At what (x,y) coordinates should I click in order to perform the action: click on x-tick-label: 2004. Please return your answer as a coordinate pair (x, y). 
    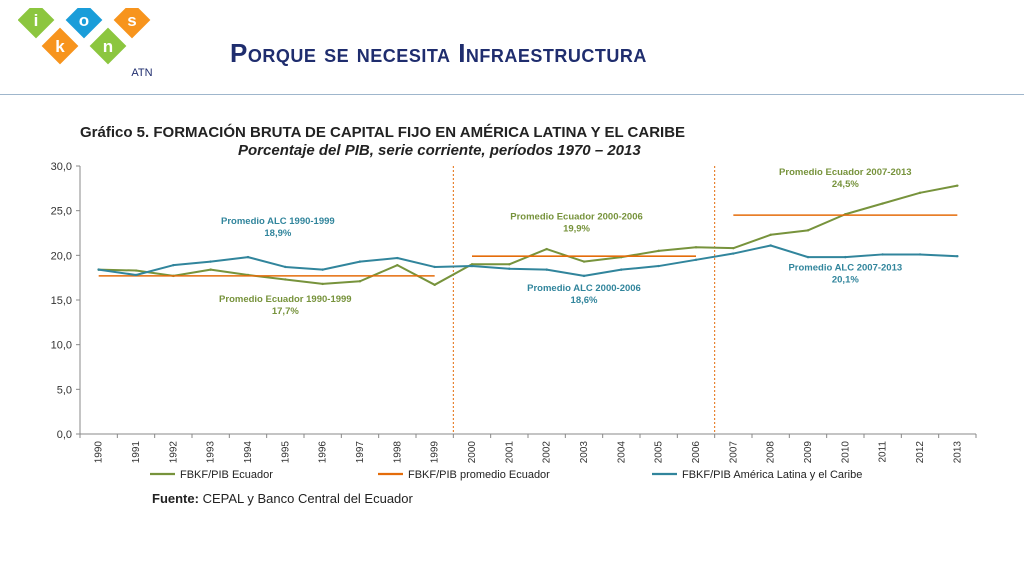
    Looking at the image, I should click on (621, 452).